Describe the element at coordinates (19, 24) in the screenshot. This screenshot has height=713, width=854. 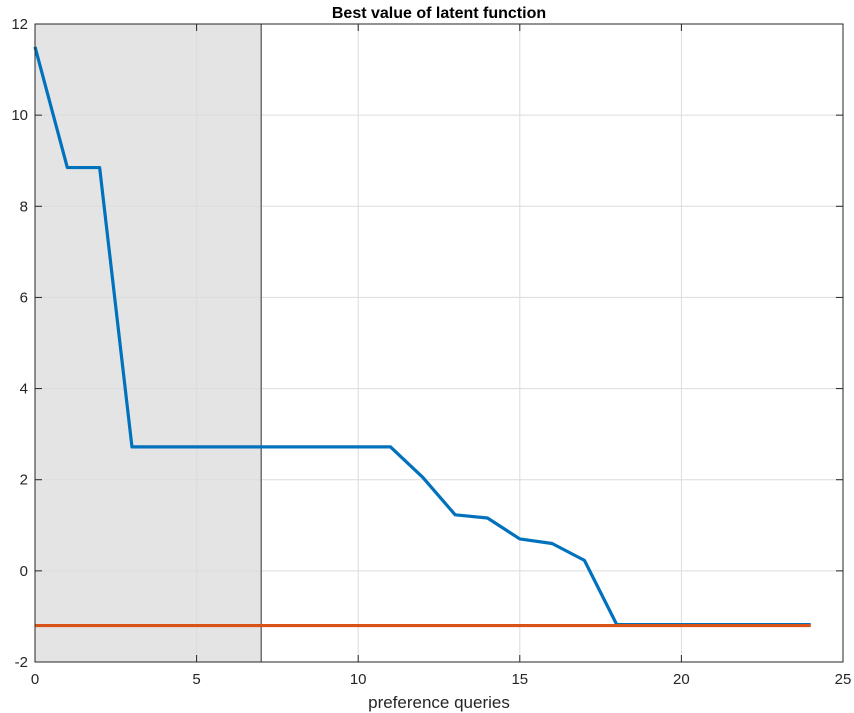
I see `y-tick-label: 12` at that location.